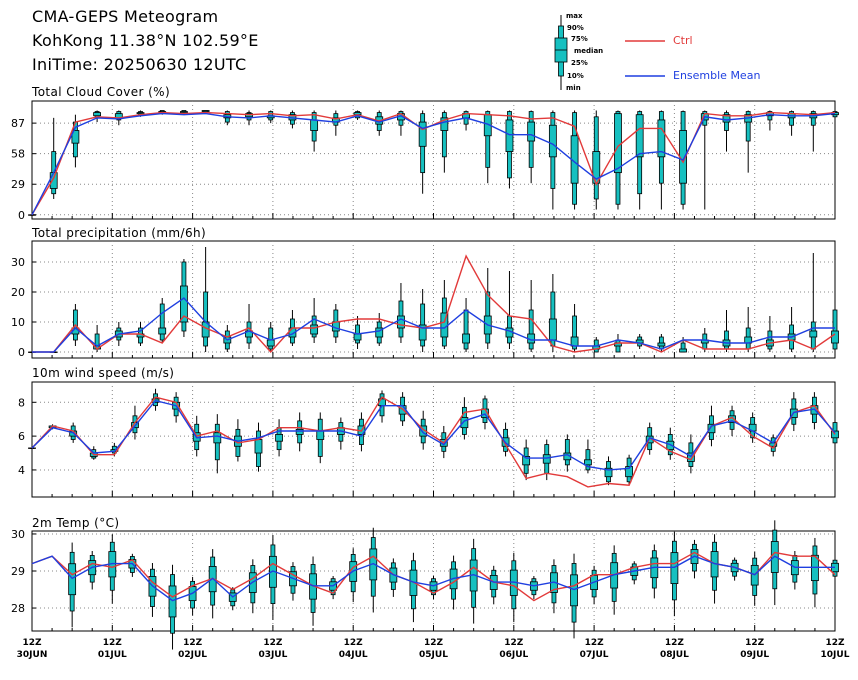  I want to click on x-date-label: 03JUL, so click(272, 655).